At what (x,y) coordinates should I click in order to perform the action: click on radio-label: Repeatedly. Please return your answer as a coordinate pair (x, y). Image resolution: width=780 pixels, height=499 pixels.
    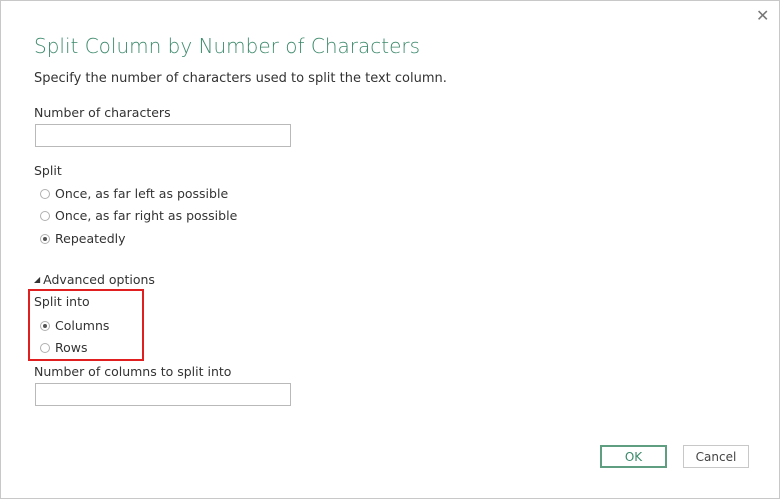
    Looking at the image, I should click on (90, 238).